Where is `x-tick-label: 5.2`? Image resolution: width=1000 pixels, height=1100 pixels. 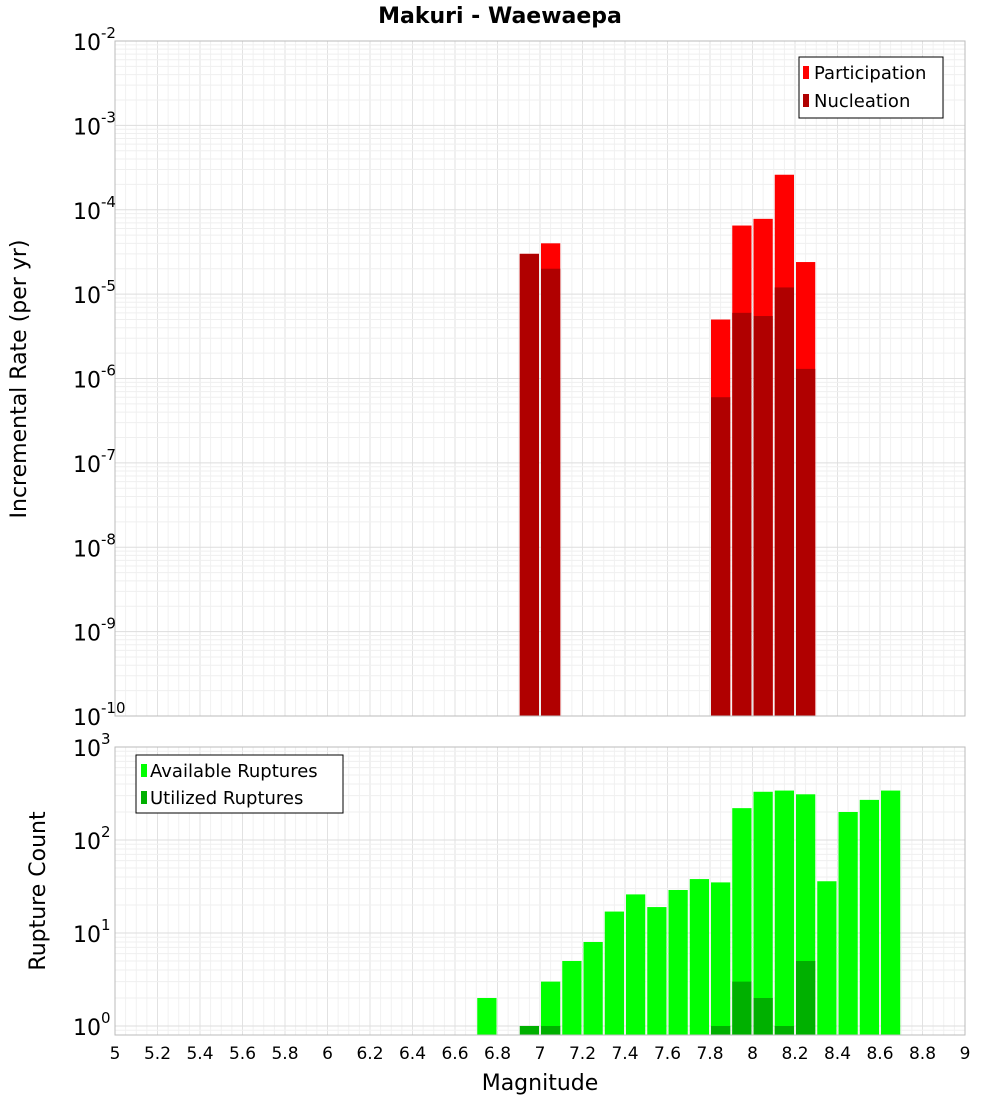 x-tick-label: 5.2 is located at coordinates (157, 1054).